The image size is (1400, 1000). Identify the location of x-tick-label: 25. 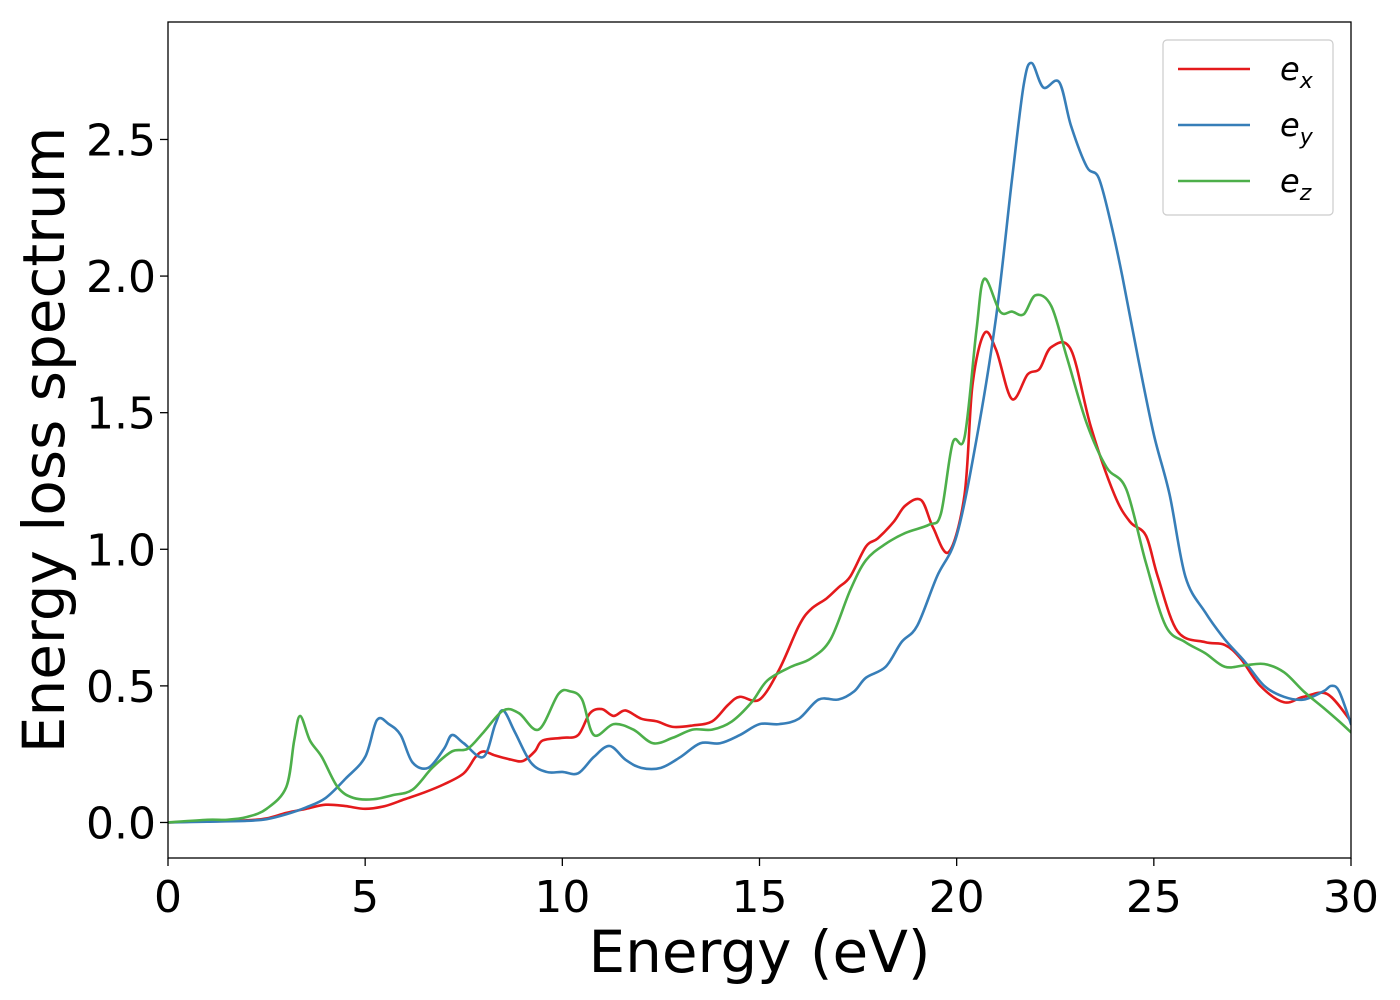
(1154, 897).